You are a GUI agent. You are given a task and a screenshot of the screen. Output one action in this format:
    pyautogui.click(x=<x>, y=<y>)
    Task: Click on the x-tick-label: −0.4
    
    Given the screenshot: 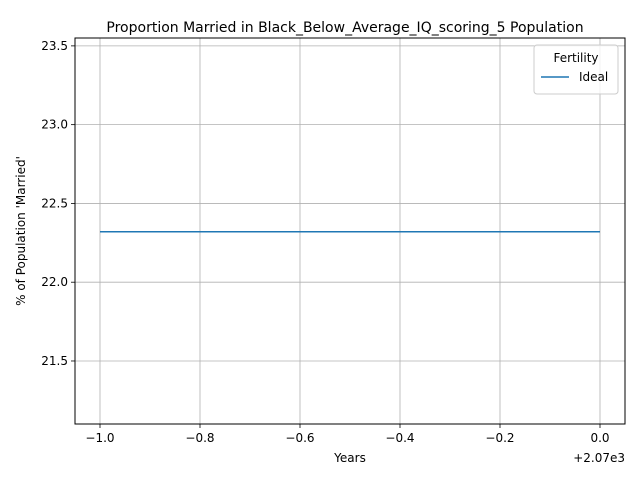 What is the action you would take?
    pyautogui.click(x=399, y=438)
    